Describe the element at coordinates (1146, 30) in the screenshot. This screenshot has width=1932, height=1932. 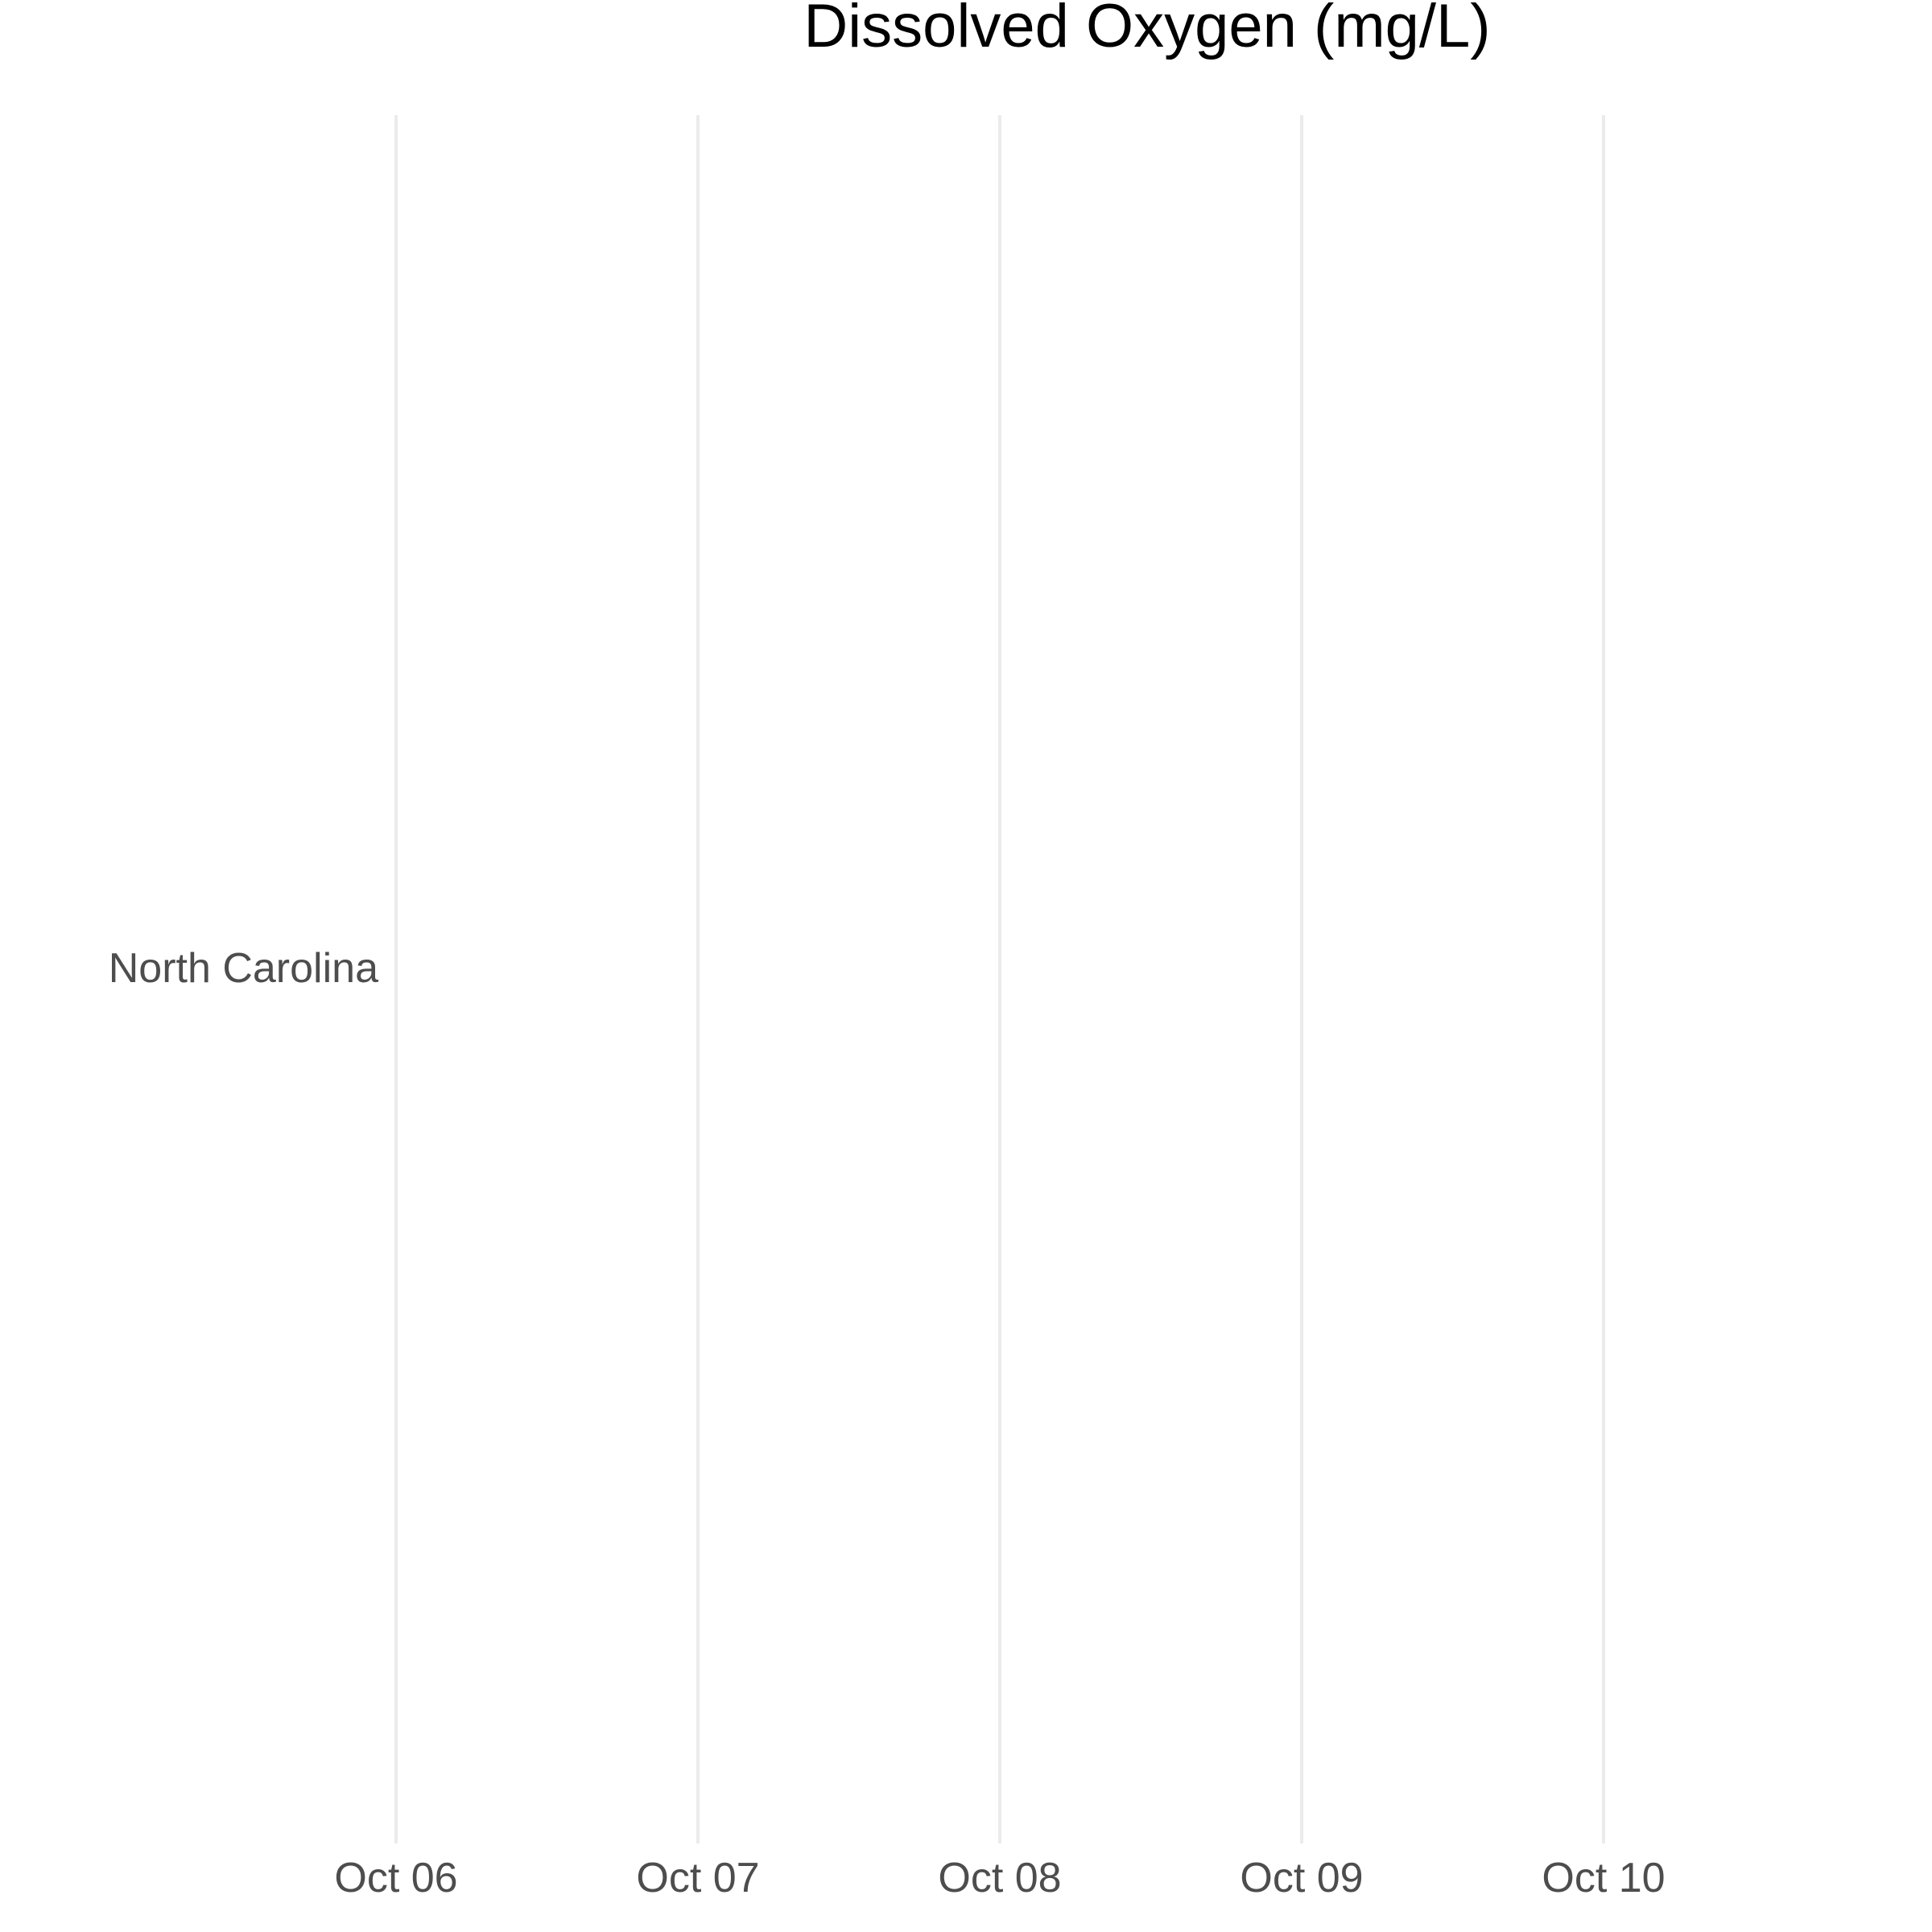
I see `chart-title: Dissolved Oxygen (mg/L)` at that location.